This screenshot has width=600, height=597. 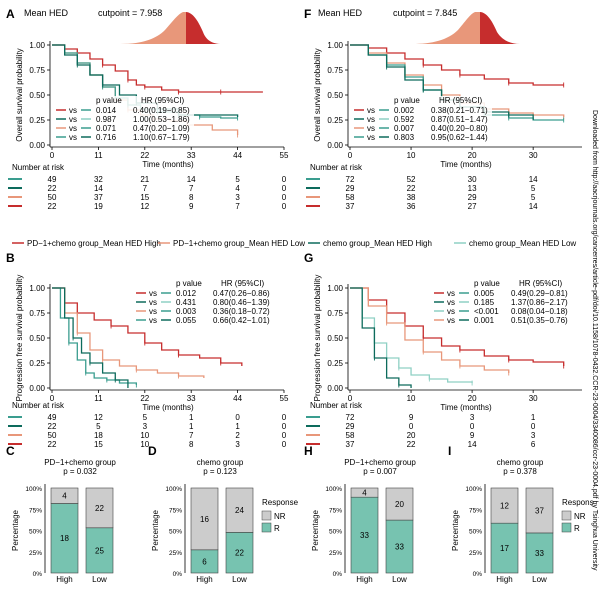 I want to click on stats-row-p: 0.716, so click(x=106, y=137).